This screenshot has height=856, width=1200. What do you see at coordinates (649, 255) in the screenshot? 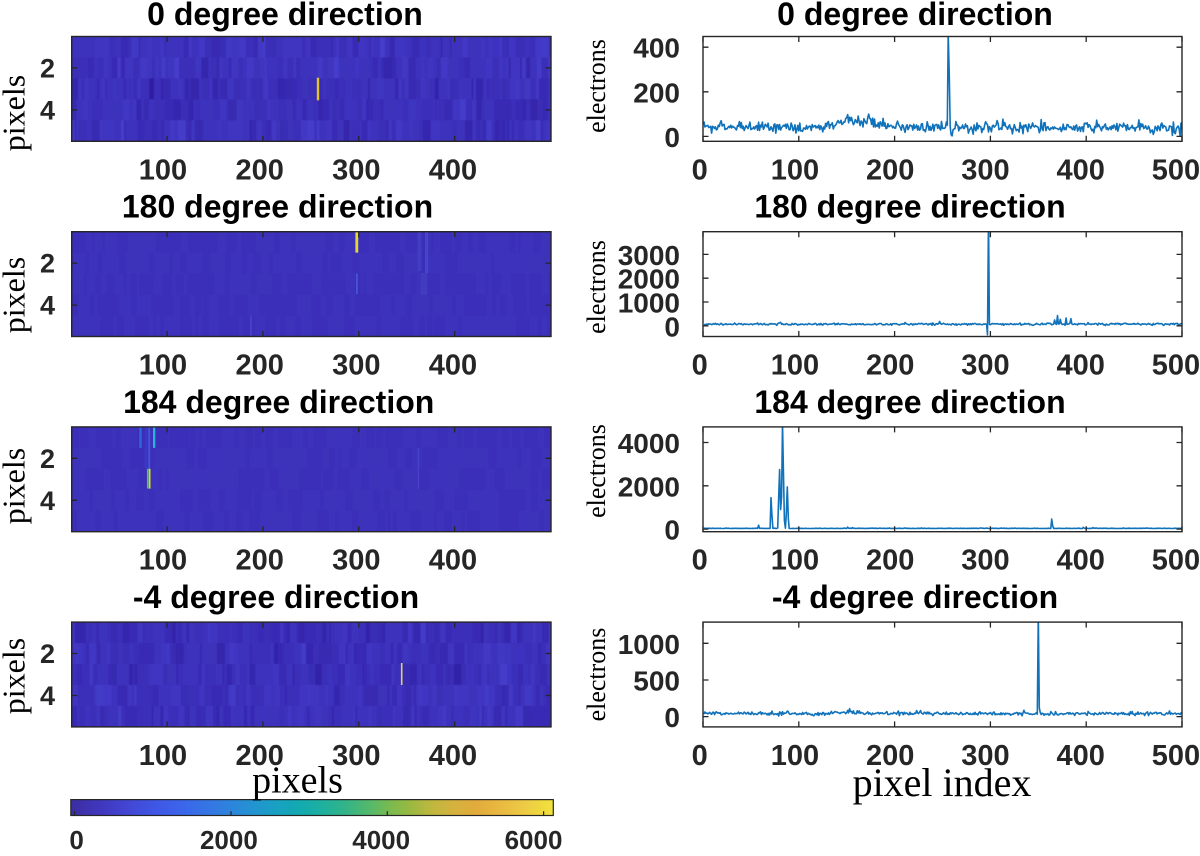
I see `svg-text: 3000` at bounding box center [649, 255].